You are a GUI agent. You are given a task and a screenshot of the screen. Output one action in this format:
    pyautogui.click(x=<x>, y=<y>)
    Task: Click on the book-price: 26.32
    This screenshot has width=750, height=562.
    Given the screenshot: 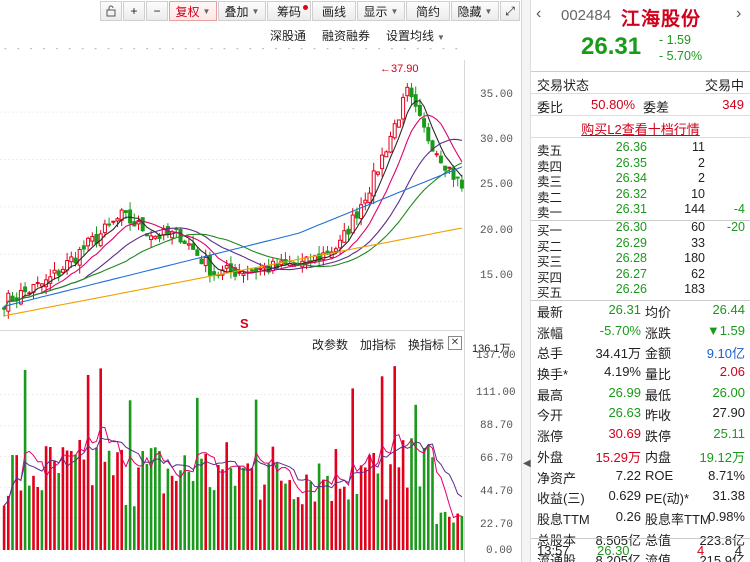 What is the action you would take?
    pyautogui.click(x=631, y=193)
    